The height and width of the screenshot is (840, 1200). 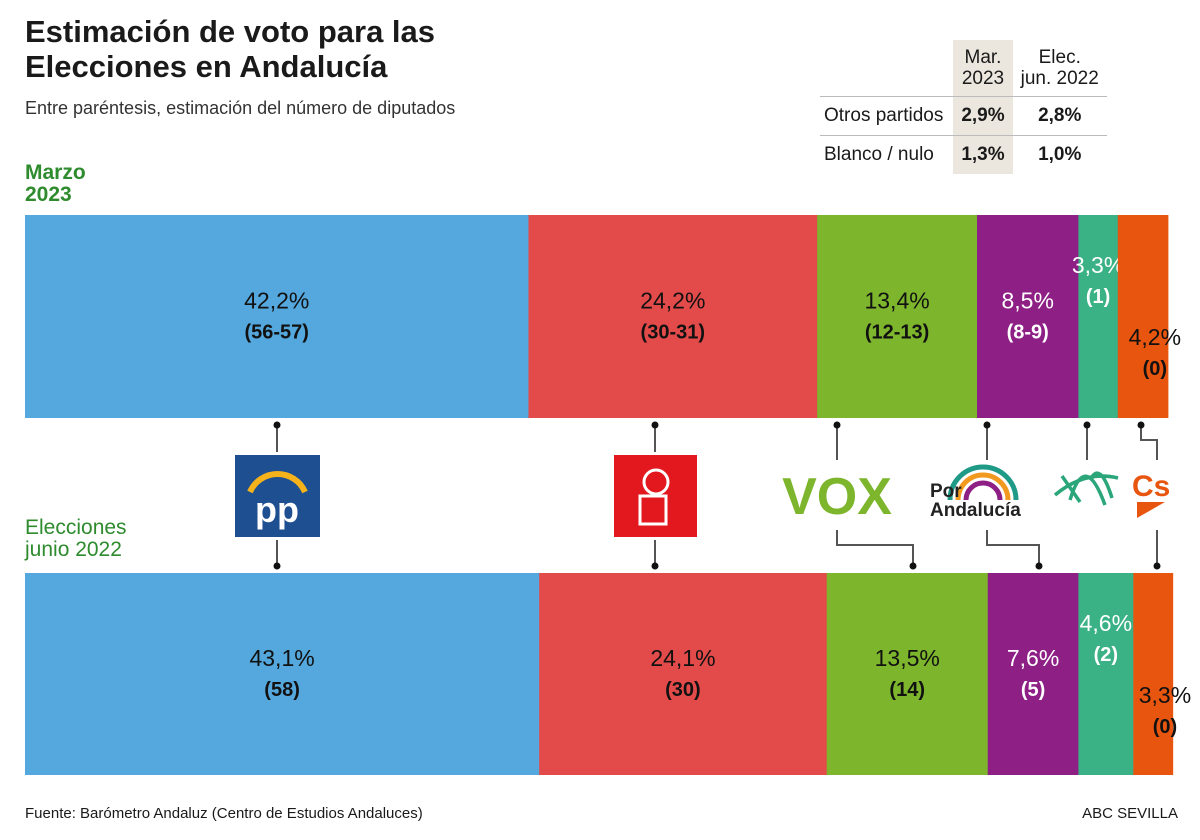 What do you see at coordinates (896, 301) in the screenshot?
I see `value-label: 13,4%` at bounding box center [896, 301].